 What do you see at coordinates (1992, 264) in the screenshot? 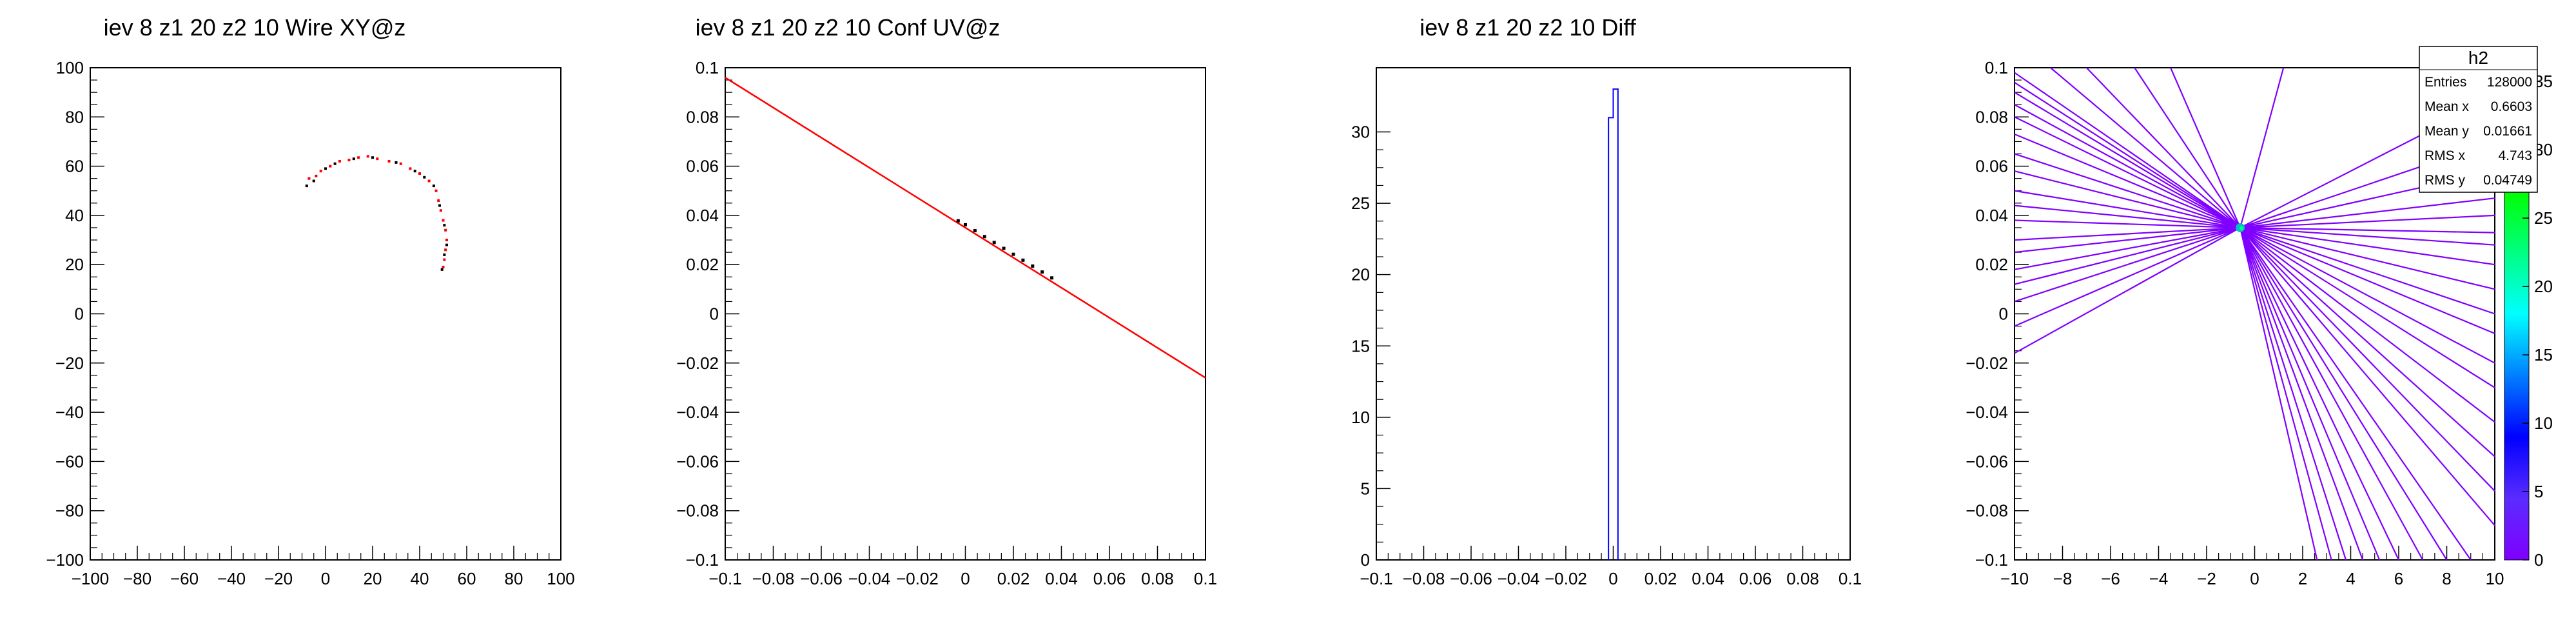
I see `y-tick-label: 0.02` at bounding box center [1992, 264].